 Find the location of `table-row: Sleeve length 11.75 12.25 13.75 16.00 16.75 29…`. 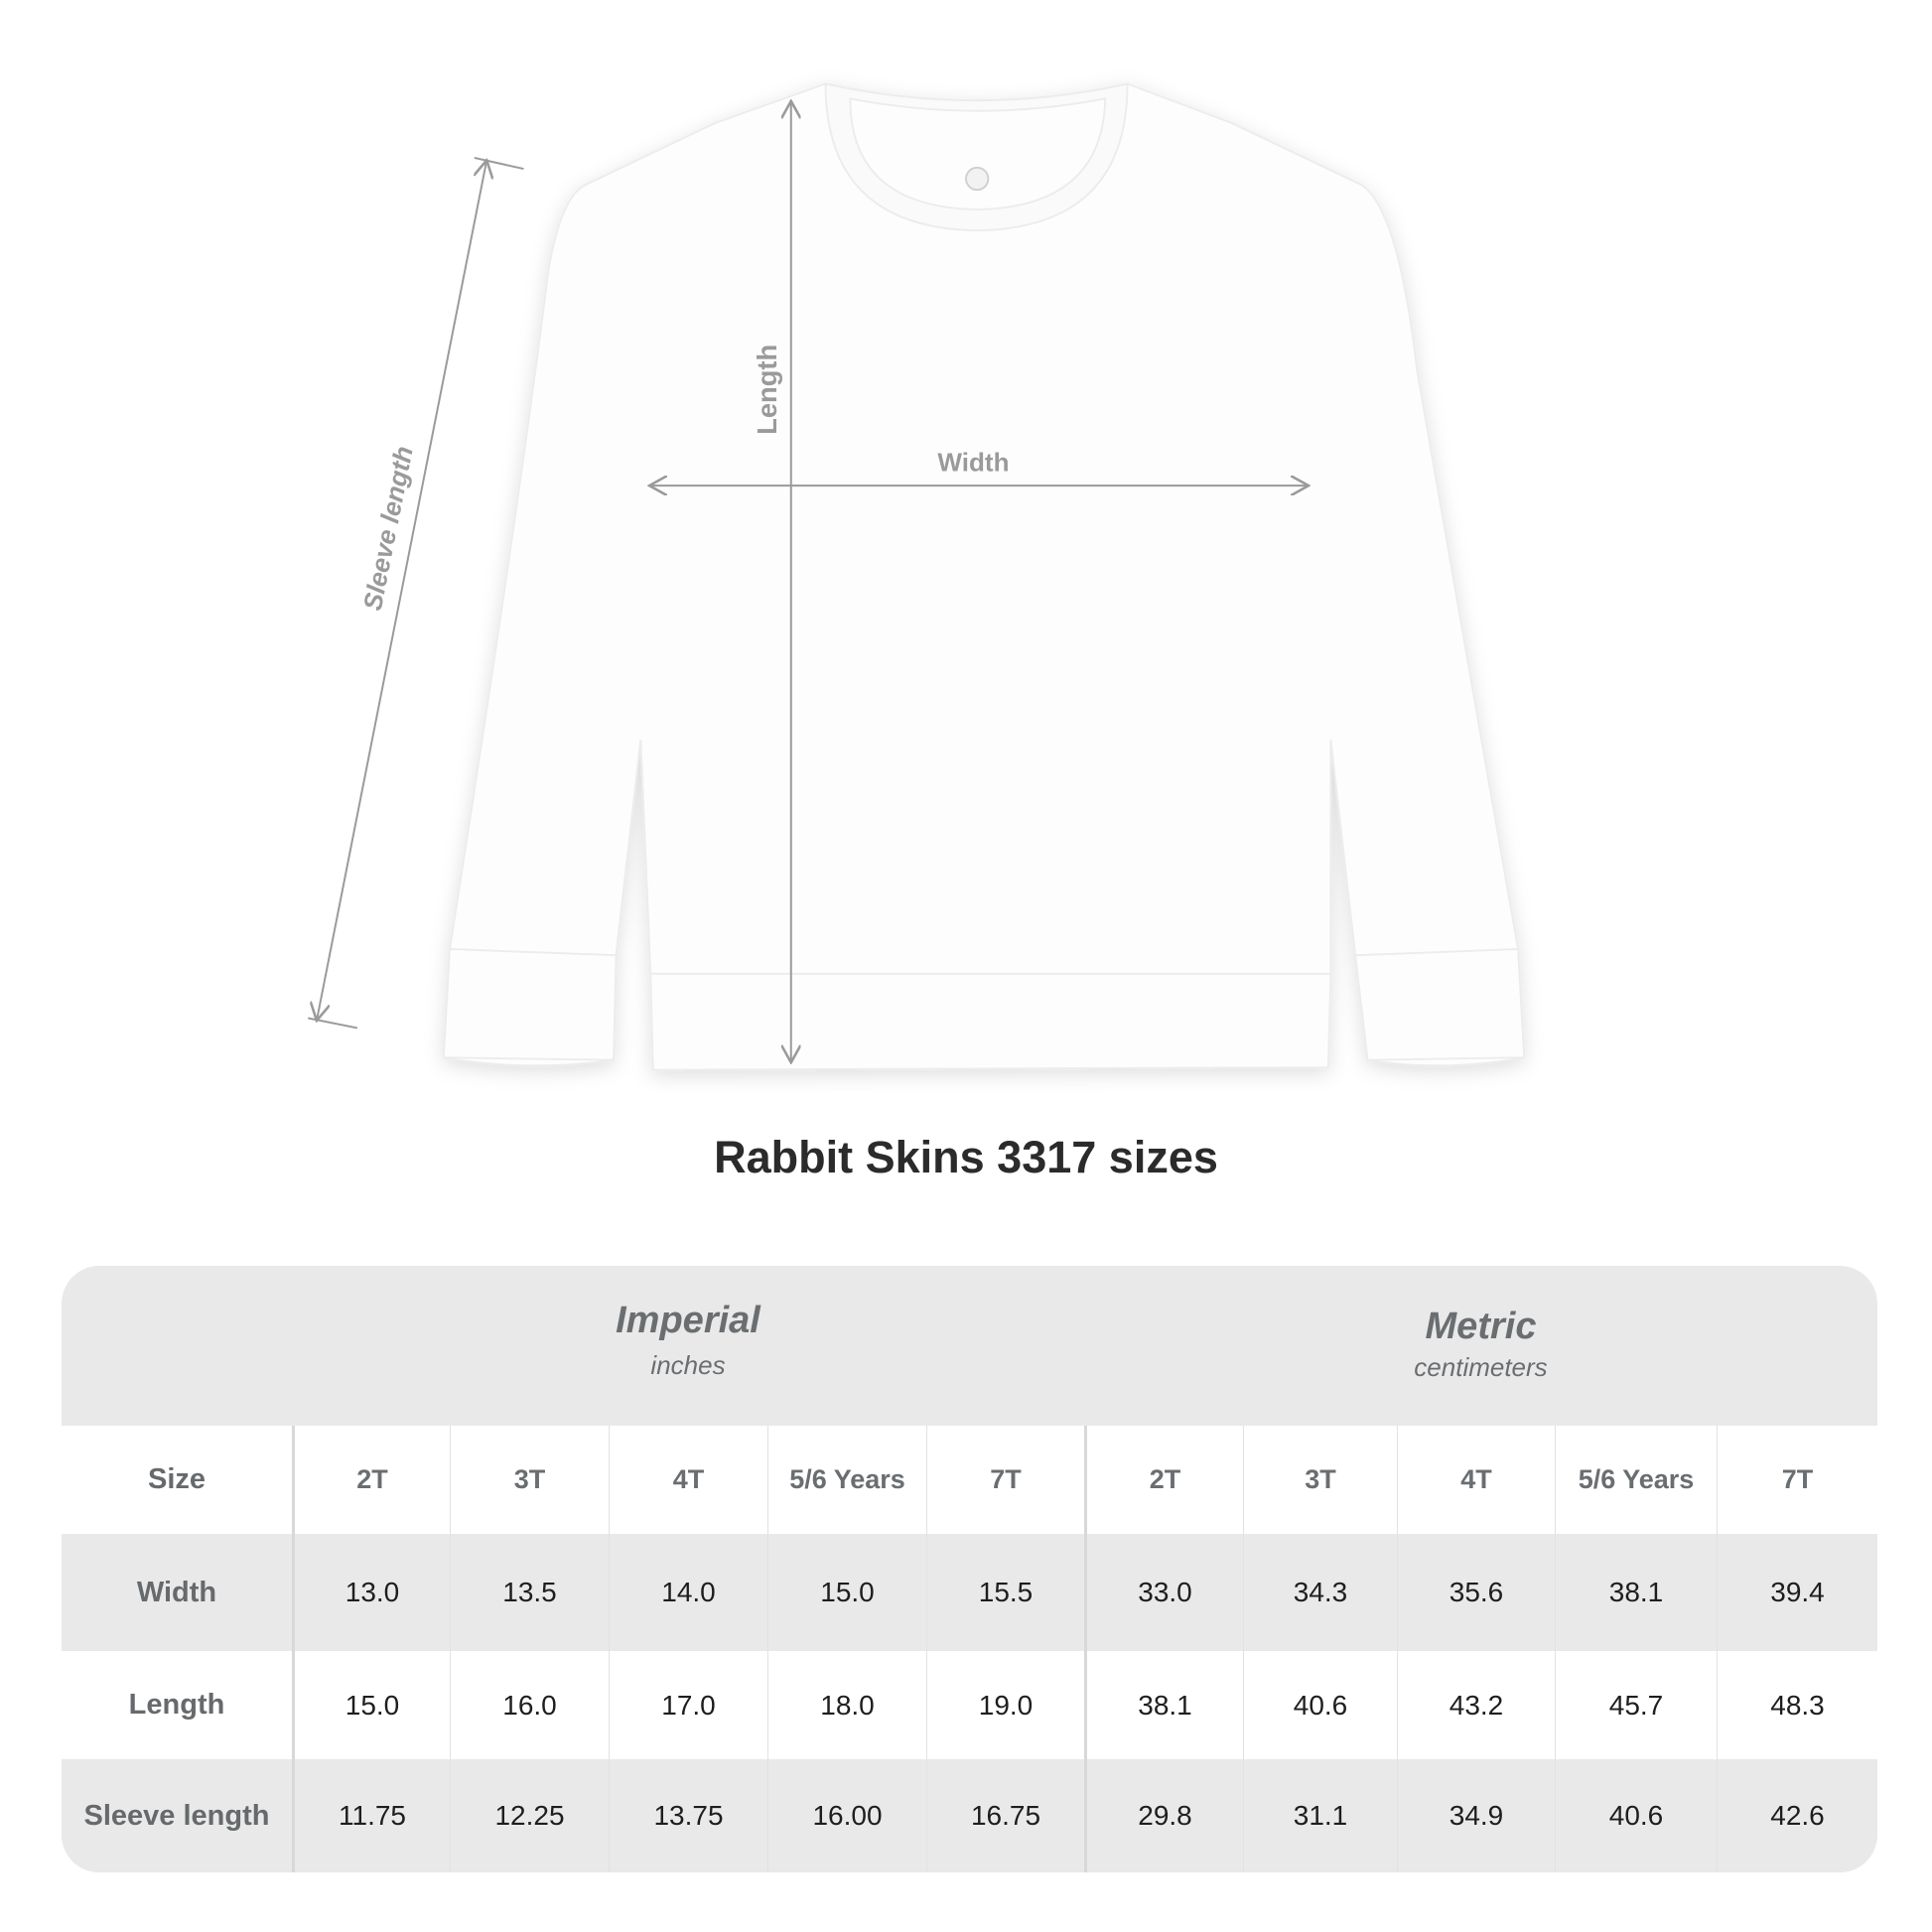

table-row: Sleeve length 11.75 12.25 13.75 16.00 16.75 29… is located at coordinates (970, 1815).